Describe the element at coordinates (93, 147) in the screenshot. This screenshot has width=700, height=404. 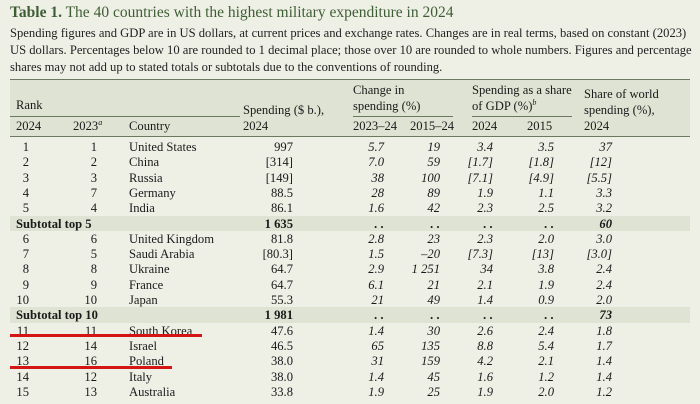
I see `row-r23-cell: 1` at that location.